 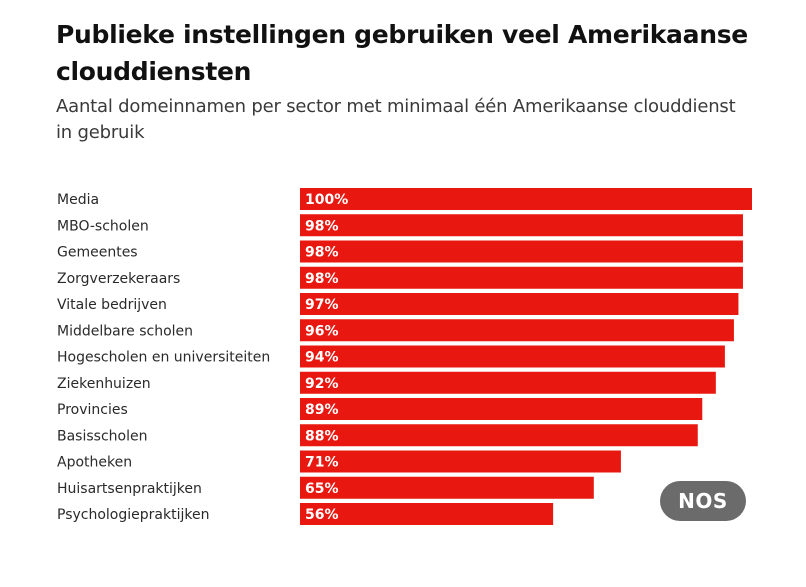 I want to click on value-label: 71%, so click(x=322, y=463).